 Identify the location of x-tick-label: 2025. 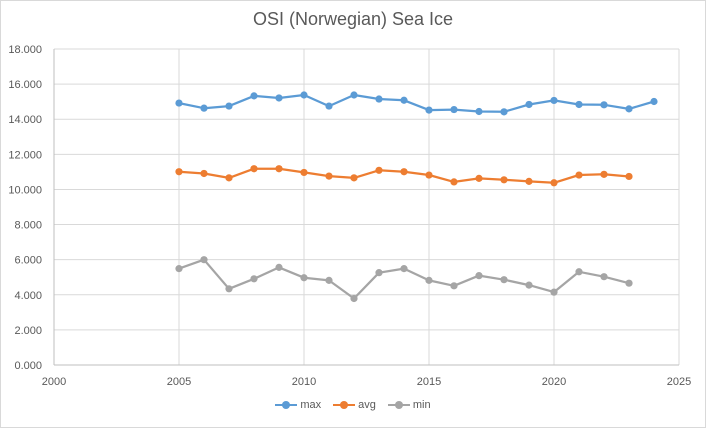
(679, 382).